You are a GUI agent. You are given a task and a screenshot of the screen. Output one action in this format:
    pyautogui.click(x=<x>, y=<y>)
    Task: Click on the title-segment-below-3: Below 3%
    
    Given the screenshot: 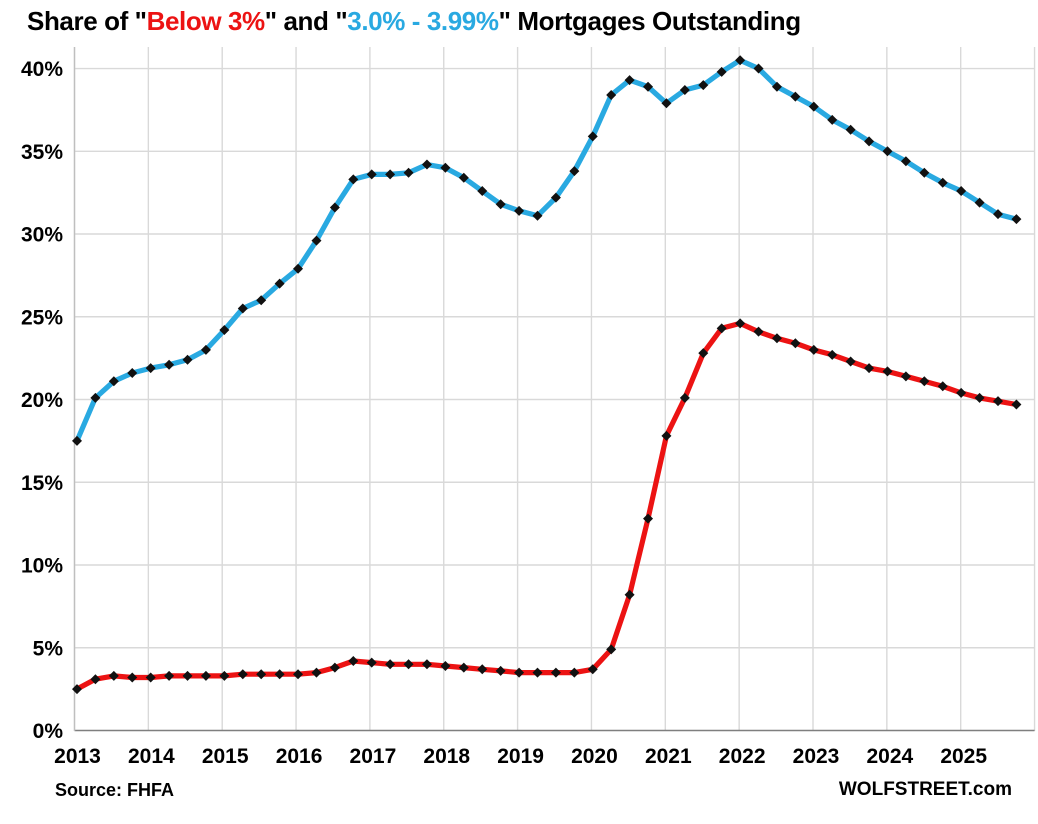 What is the action you would take?
    pyautogui.click(x=206, y=21)
    